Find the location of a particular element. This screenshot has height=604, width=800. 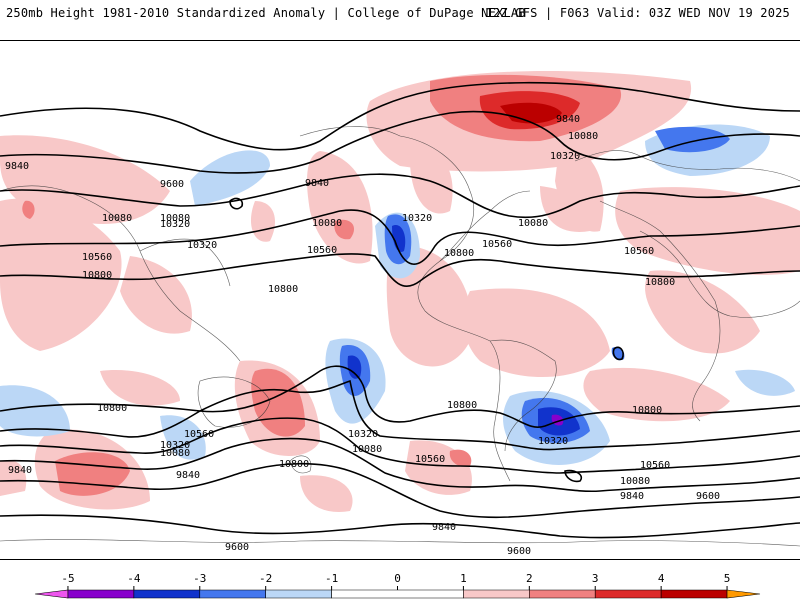

colorbar-legend: -5 -4 -3 -2 -1 0 1 2 3 4 5 is located at coordinates (400, 580).